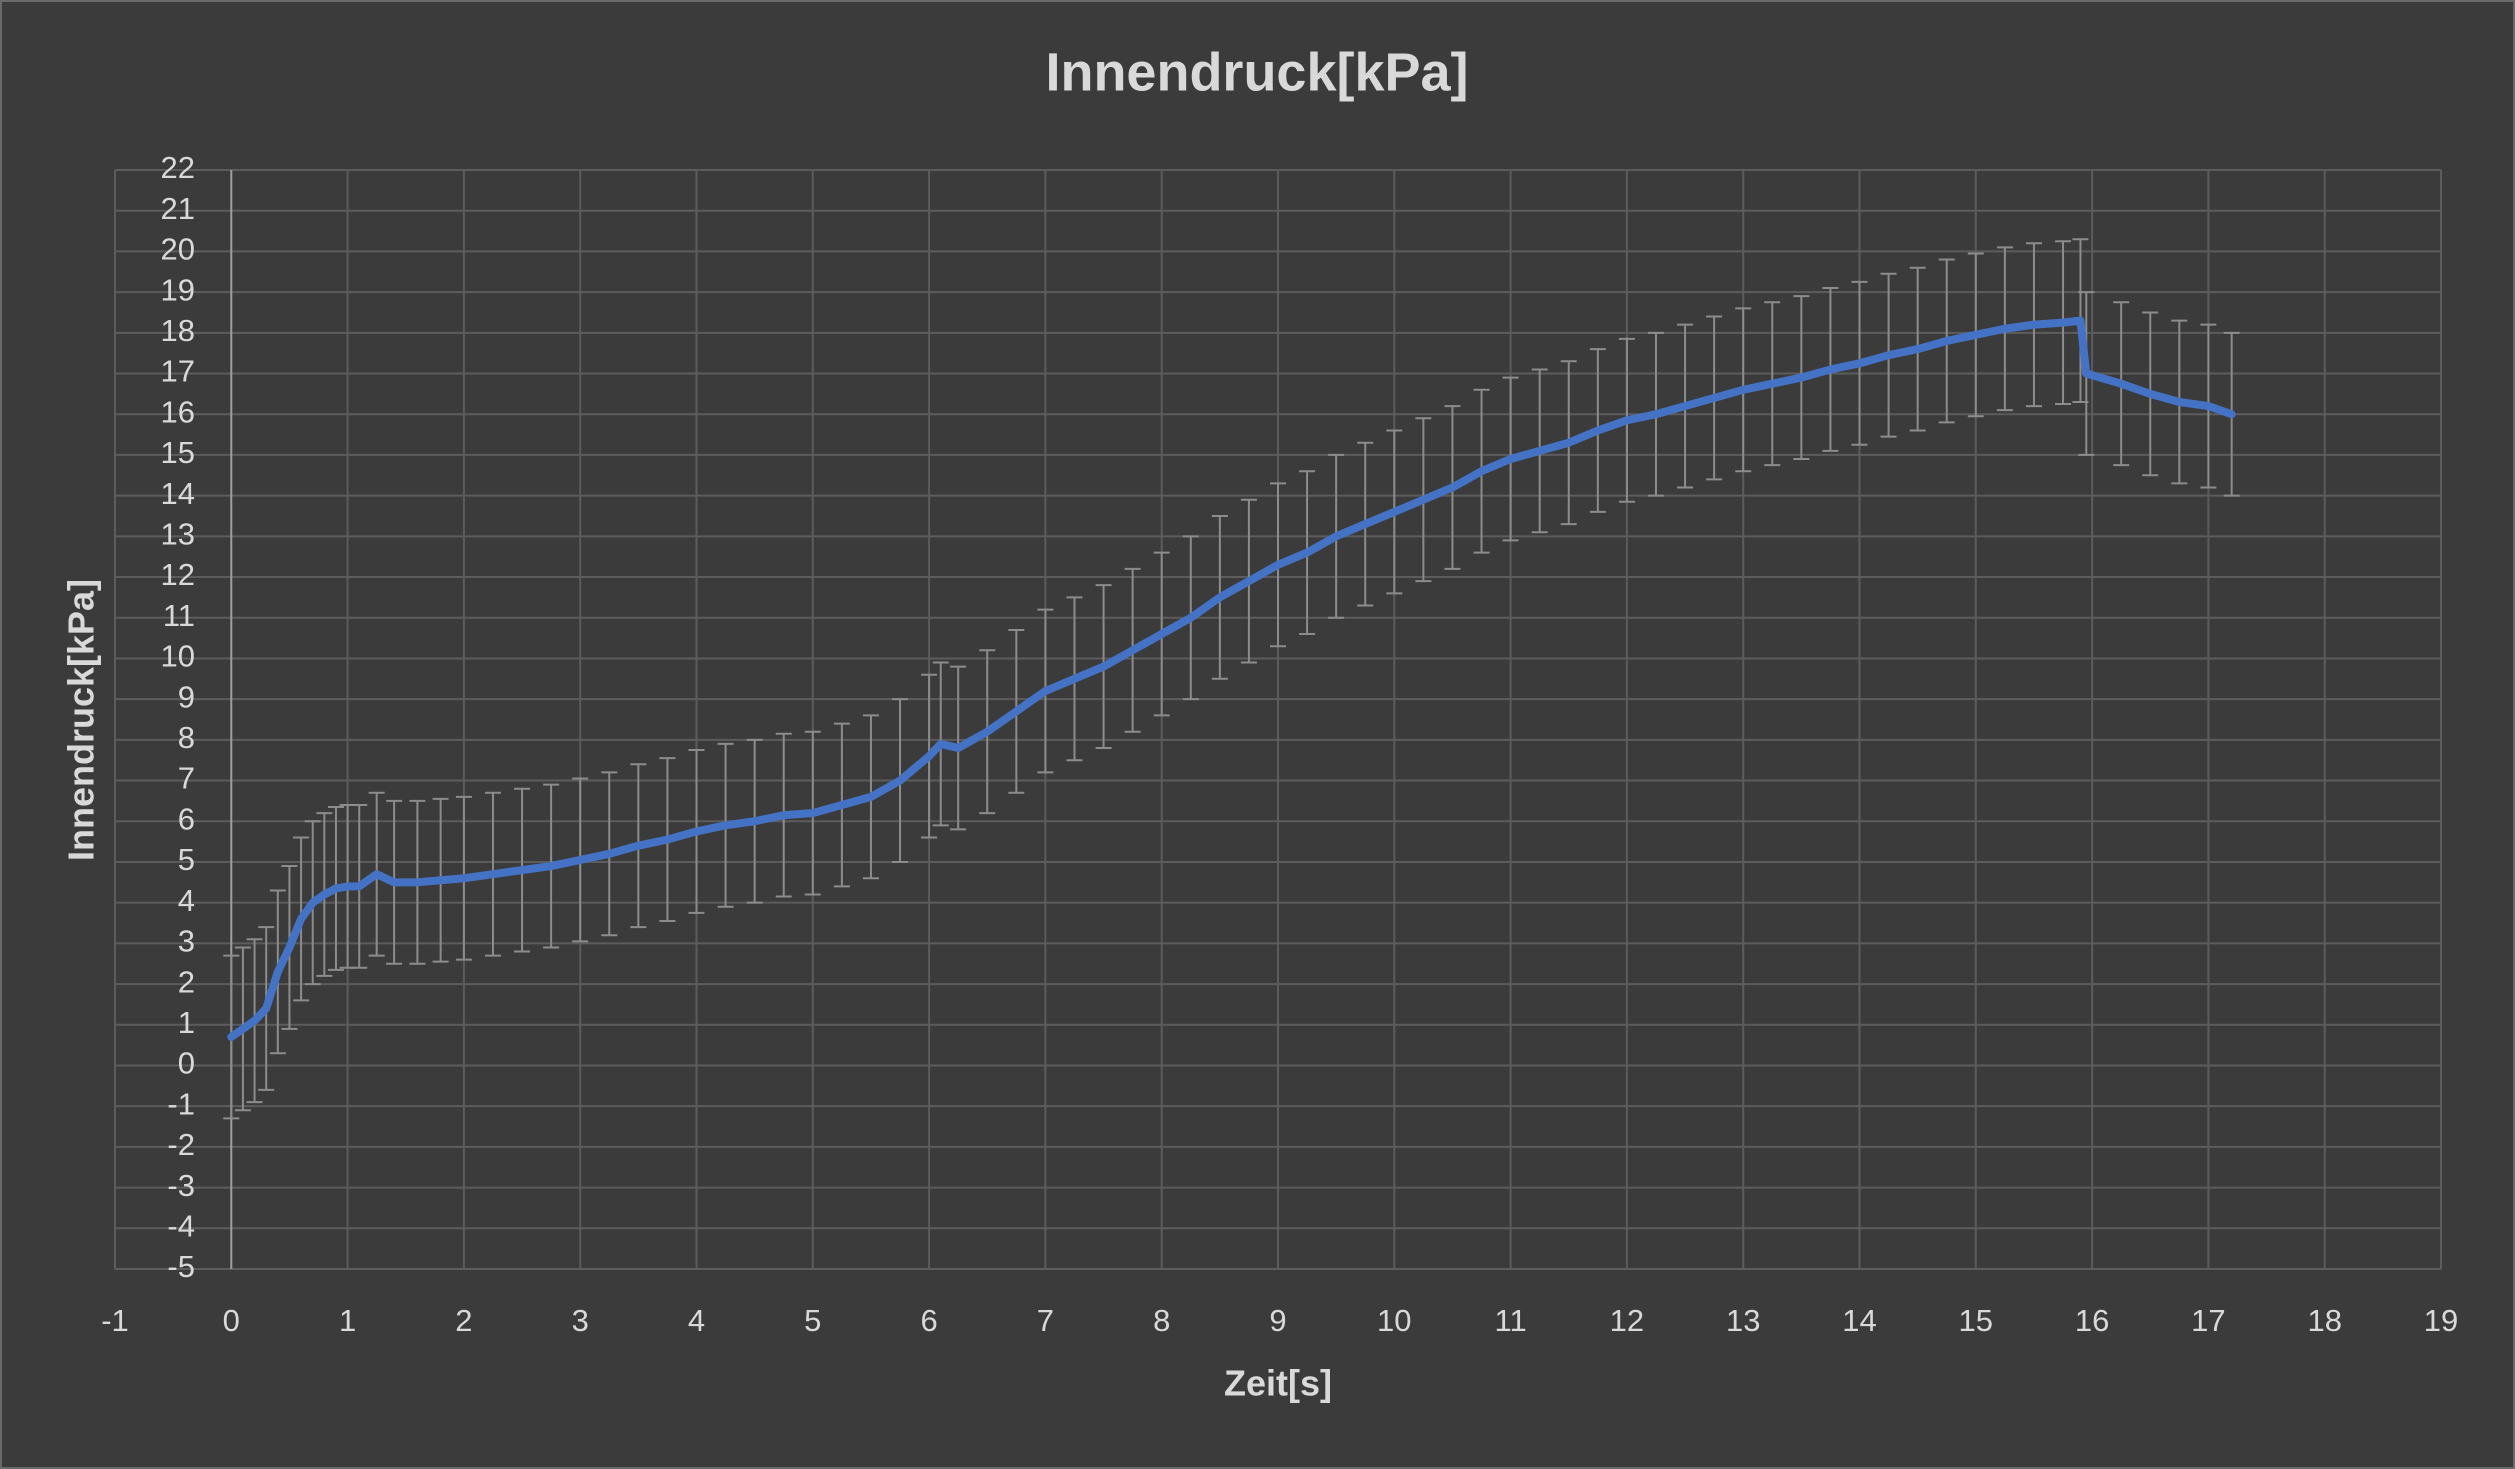 The height and width of the screenshot is (1469, 2515). I want to click on y-tick-label: 10, so click(178, 656).